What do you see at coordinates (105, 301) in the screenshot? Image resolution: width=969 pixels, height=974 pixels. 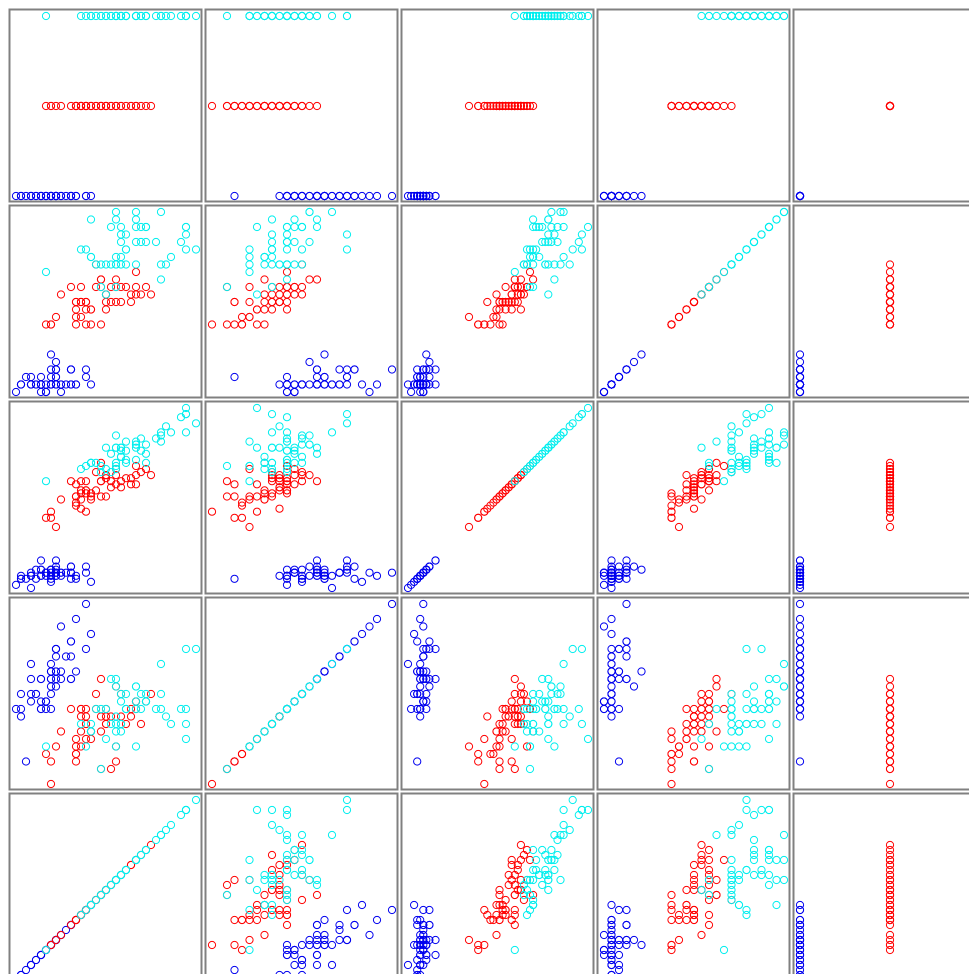 I see `panel-petal-width-vs-sepal-length` at bounding box center [105, 301].